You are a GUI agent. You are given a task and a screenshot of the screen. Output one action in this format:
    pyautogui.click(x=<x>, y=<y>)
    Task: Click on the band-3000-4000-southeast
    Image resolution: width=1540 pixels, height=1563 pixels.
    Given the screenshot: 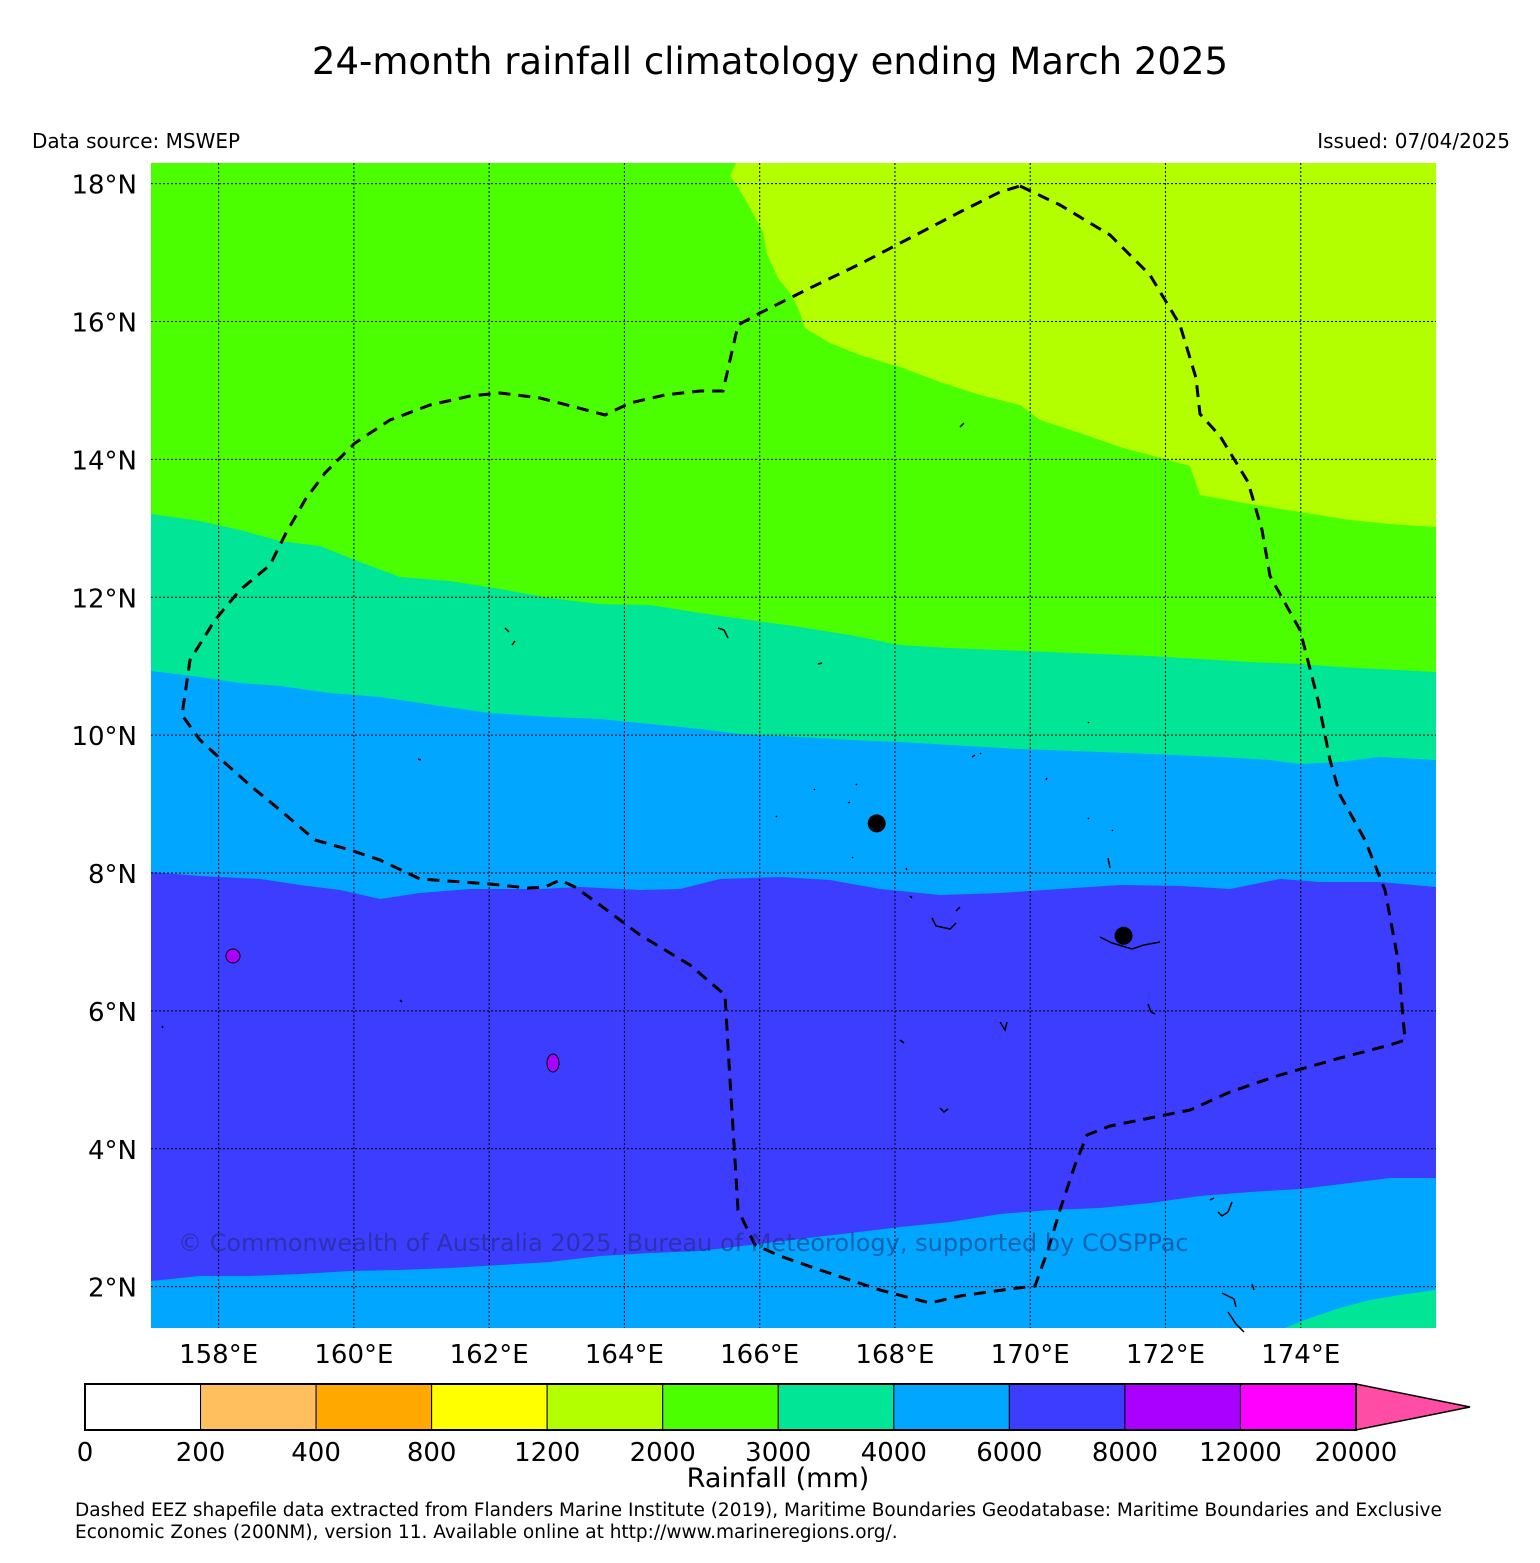 What is the action you would take?
    pyautogui.click(x=1360, y=1309)
    